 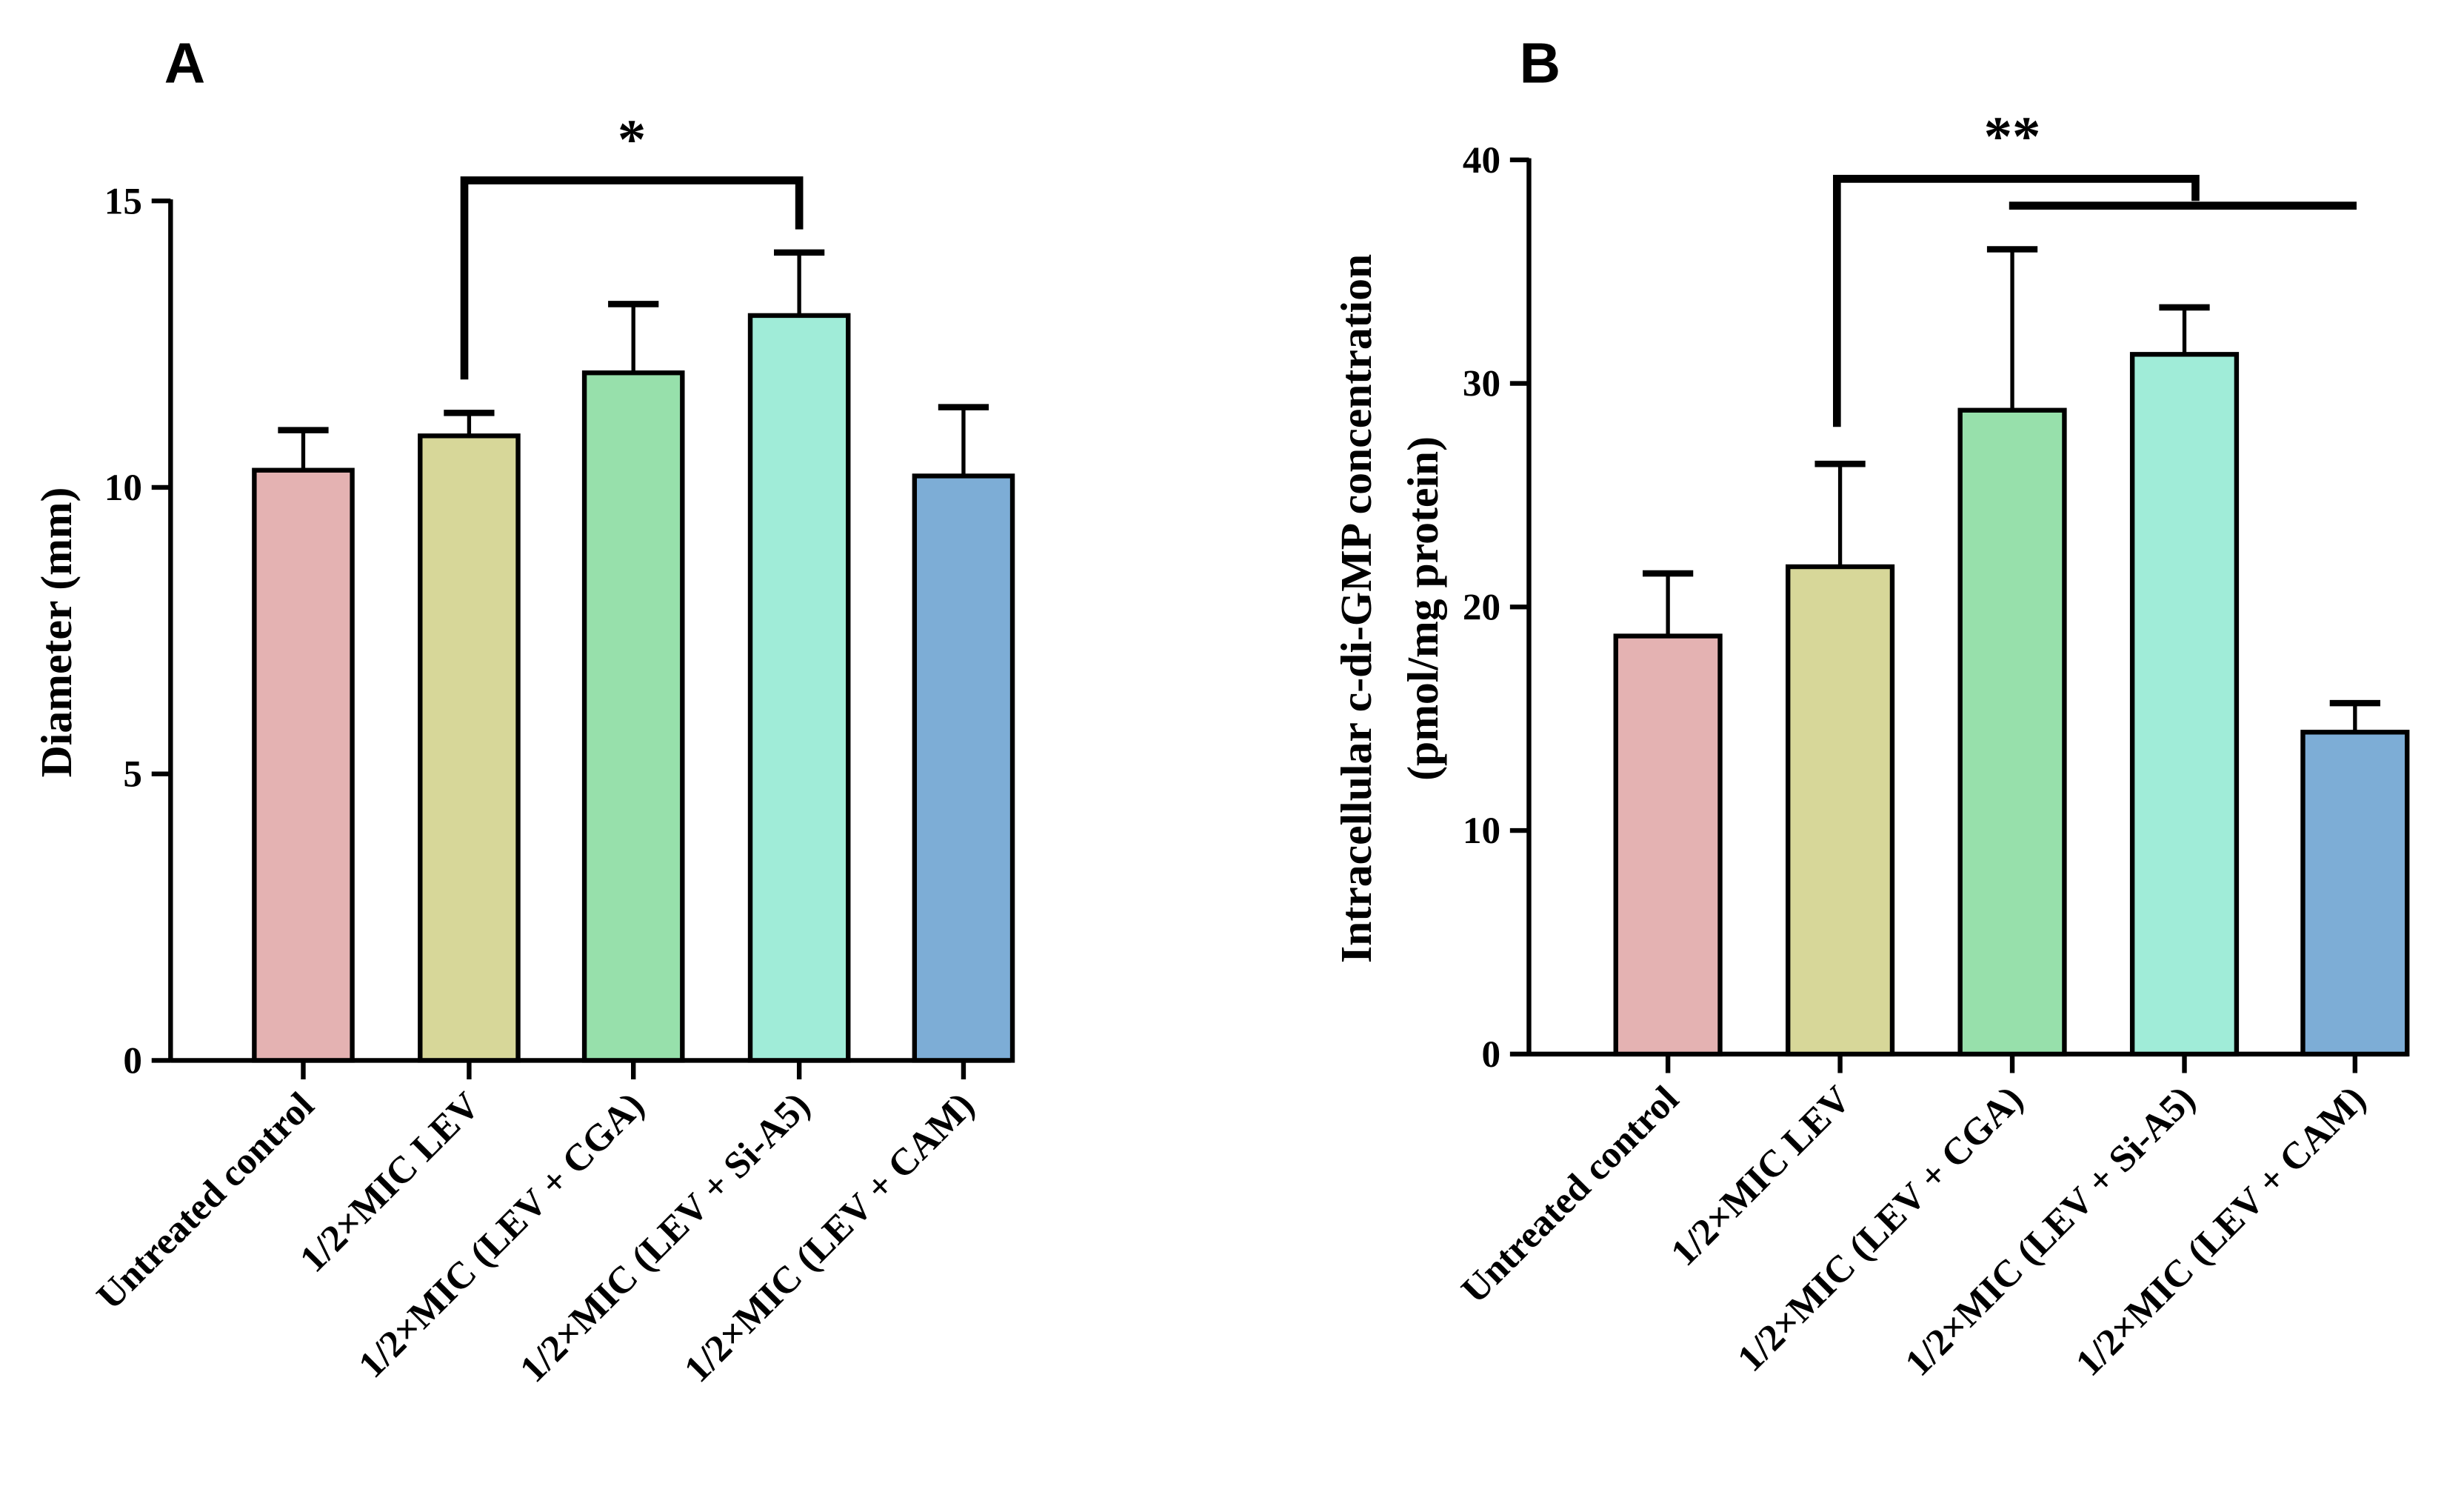 I want to click on y-axis-label-b: Intracellular c-di-GMP concentration, so click(x=1356, y=608).